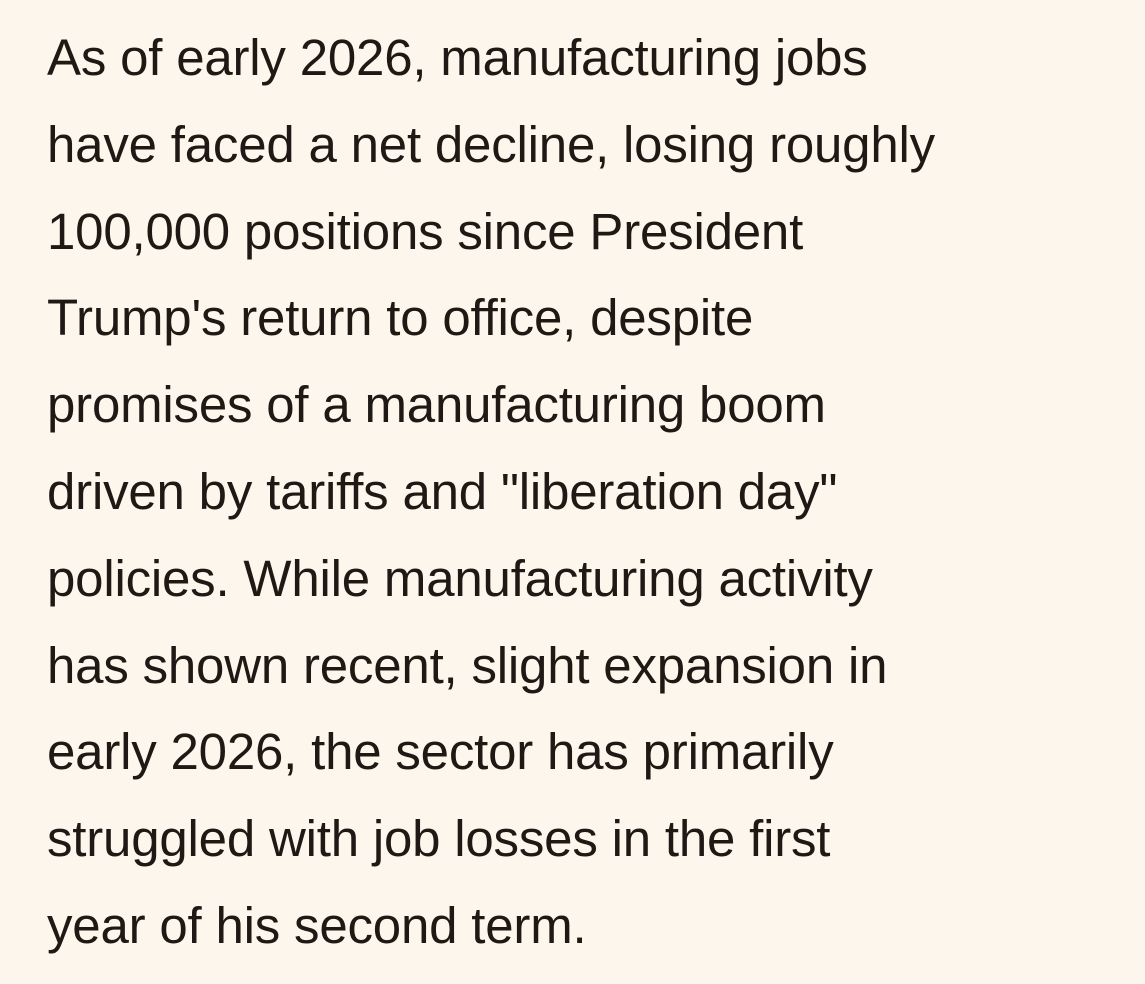 Image resolution: width=1145 pixels, height=984 pixels. I want to click on text-line: promises of a manufacturing boom, so click(436, 405).